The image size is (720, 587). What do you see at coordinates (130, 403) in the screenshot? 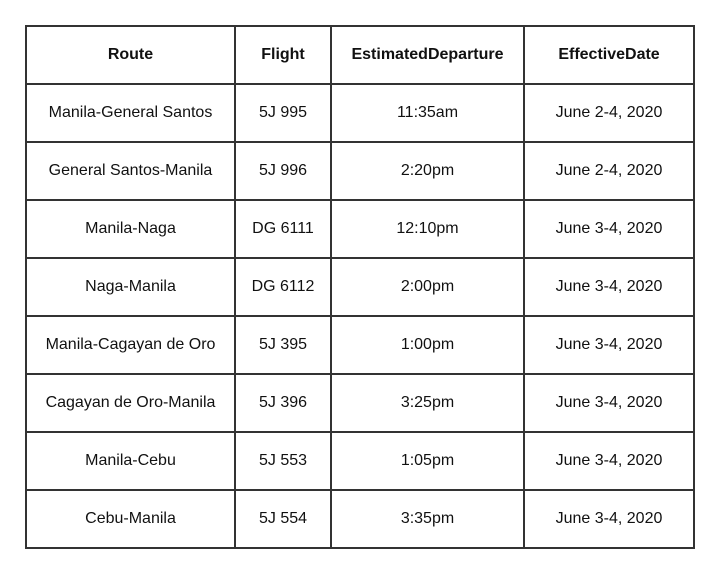
I see `route-cell: Cagayan de Oro-Manila` at bounding box center [130, 403].